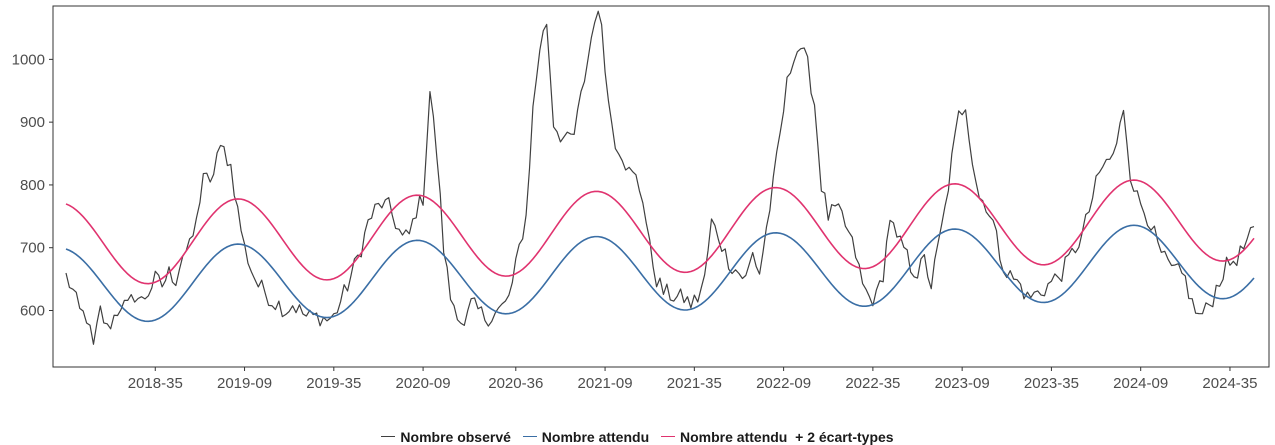 The height and width of the screenshot is (445, 1275). I want to click on legend-label-threshold: Nombre attendu + 2 écart-types, so click(787, 436).